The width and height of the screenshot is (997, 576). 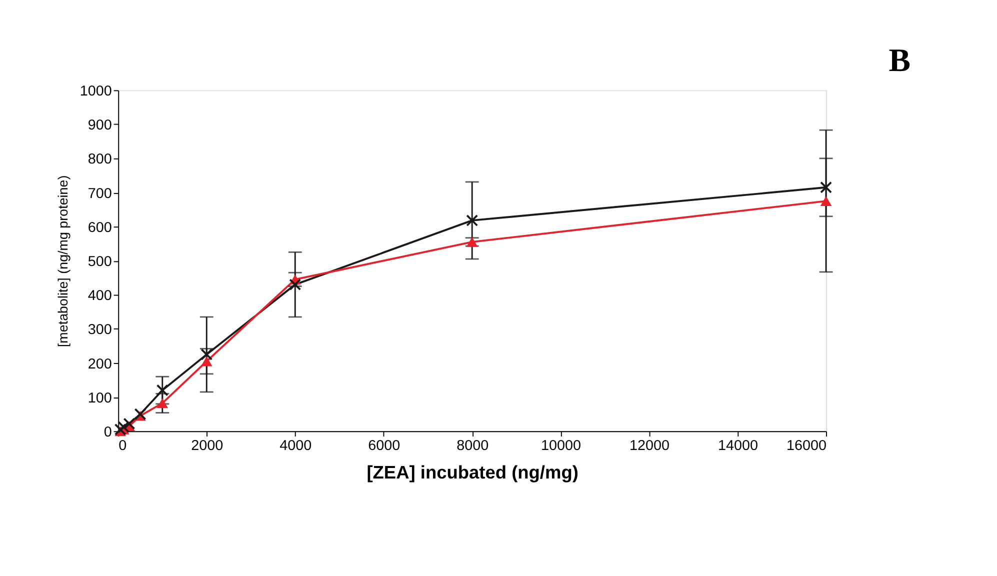 What do you see at coordinates (650, 446) in the screenshot?
I see `x-tick-label: 12000` at bounding box center [650, 446].